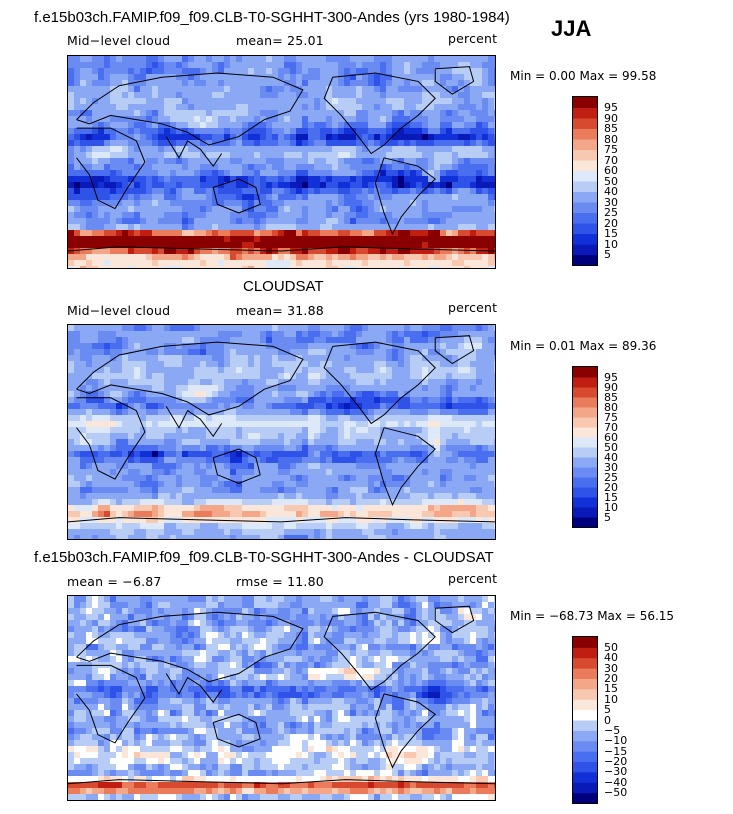 This screenshot has height=814, width=733. I want to click on panel-1-colorbar, so click(585, 181).